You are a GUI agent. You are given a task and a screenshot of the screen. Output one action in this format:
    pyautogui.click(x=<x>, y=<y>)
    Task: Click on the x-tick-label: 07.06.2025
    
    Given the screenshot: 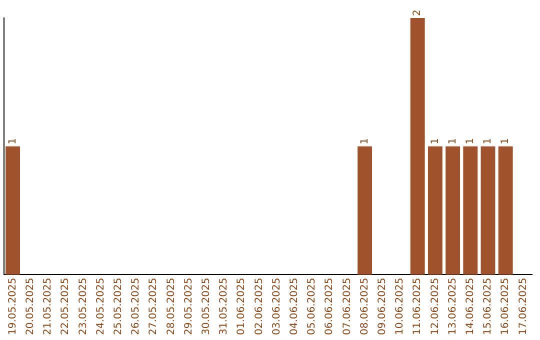 What is the action you would take?
    pyautogui.click(x=347, y=307)
    